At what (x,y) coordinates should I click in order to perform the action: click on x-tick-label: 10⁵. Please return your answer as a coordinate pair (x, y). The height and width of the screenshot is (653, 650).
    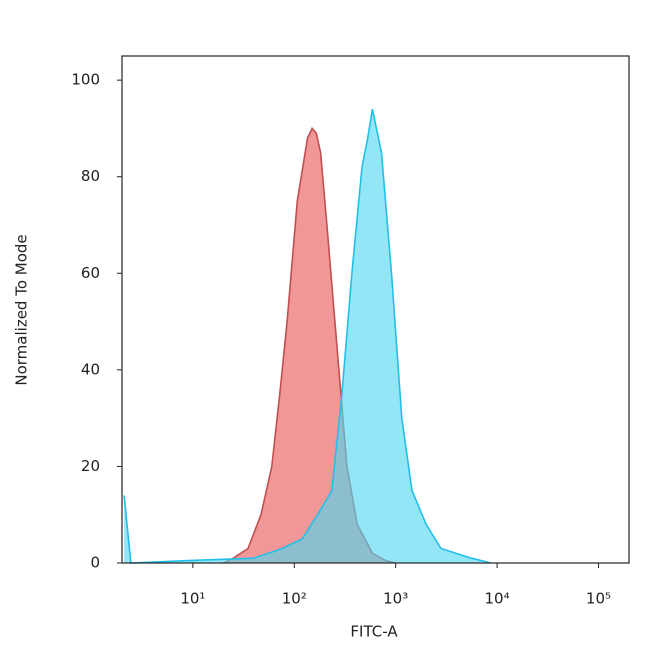
    Looking at the image, I should click on (598, 599).